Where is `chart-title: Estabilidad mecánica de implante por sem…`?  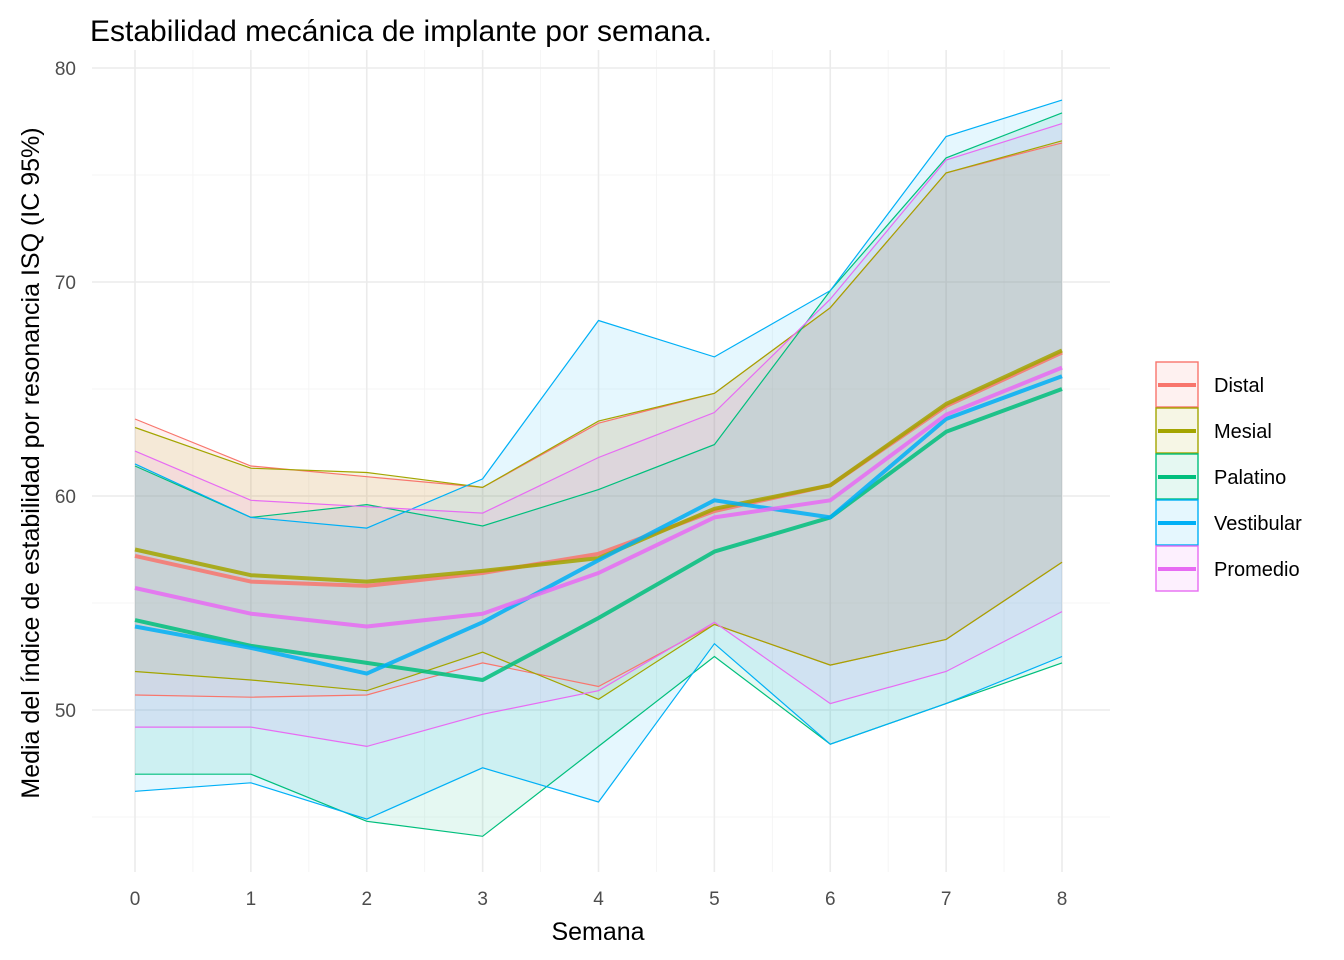
chart-title: Estabilidad mecánica de implante por sem… is located at coordinates (401, 31).